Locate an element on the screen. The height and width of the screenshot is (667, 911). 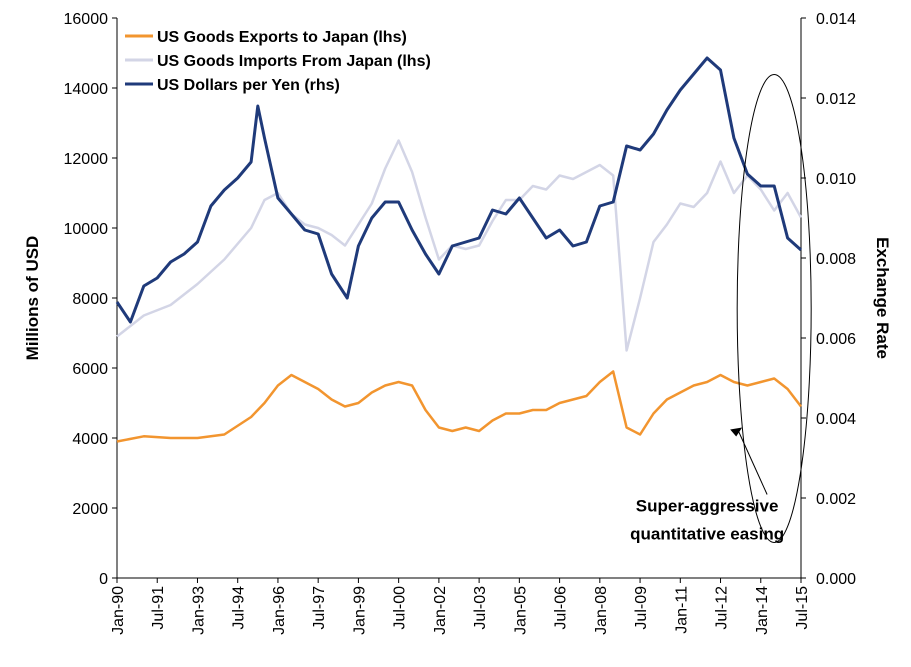
legend-label: US Goods Exports to Japan (lhs) is located at coordinates (282, 37).